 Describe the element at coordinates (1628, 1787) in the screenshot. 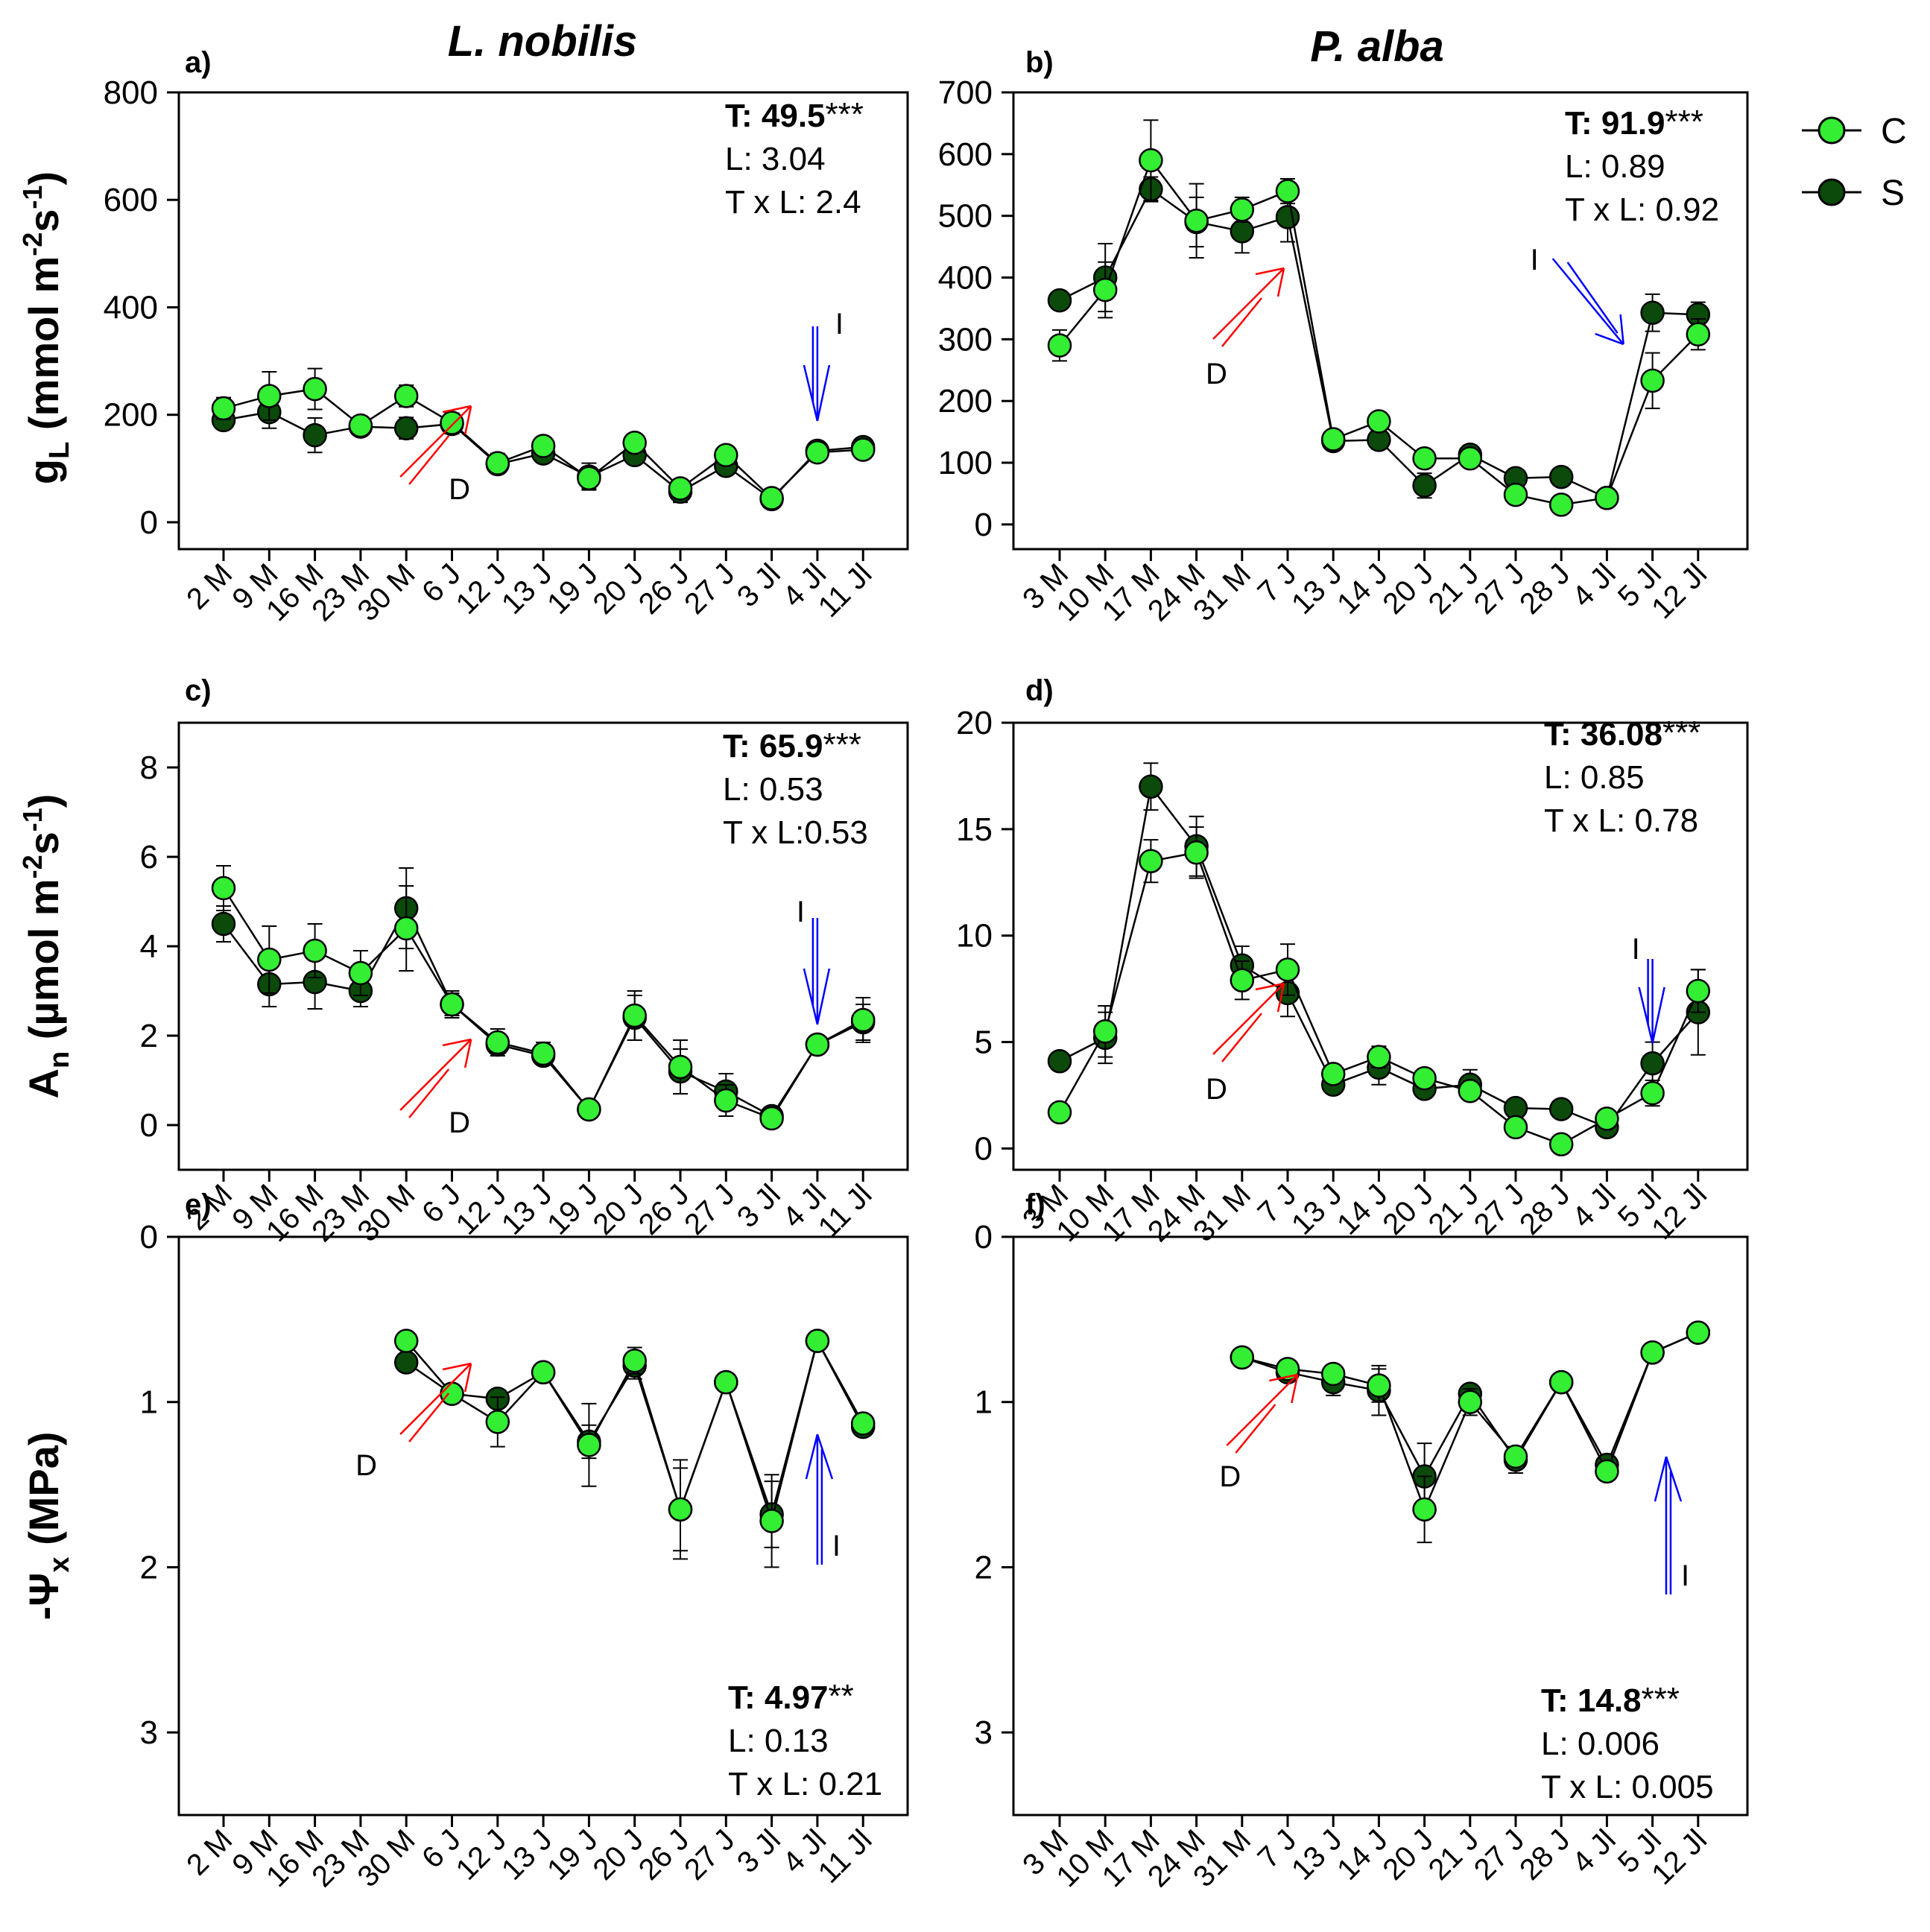

I see `stat-txl: T x L: 0.005` at that location.